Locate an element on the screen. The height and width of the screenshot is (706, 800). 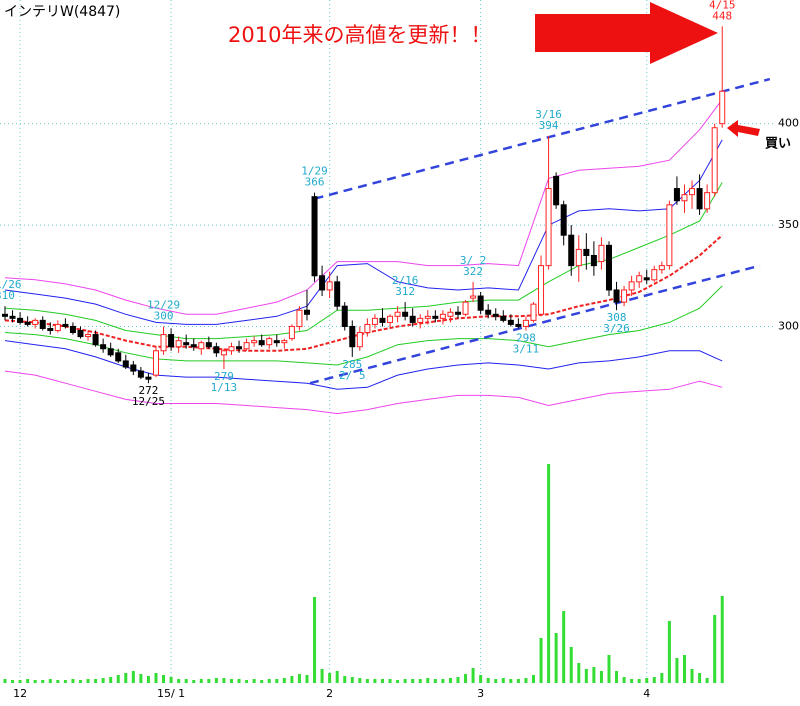
annotation-date: 3/26 is located at coordinates (616, 328).